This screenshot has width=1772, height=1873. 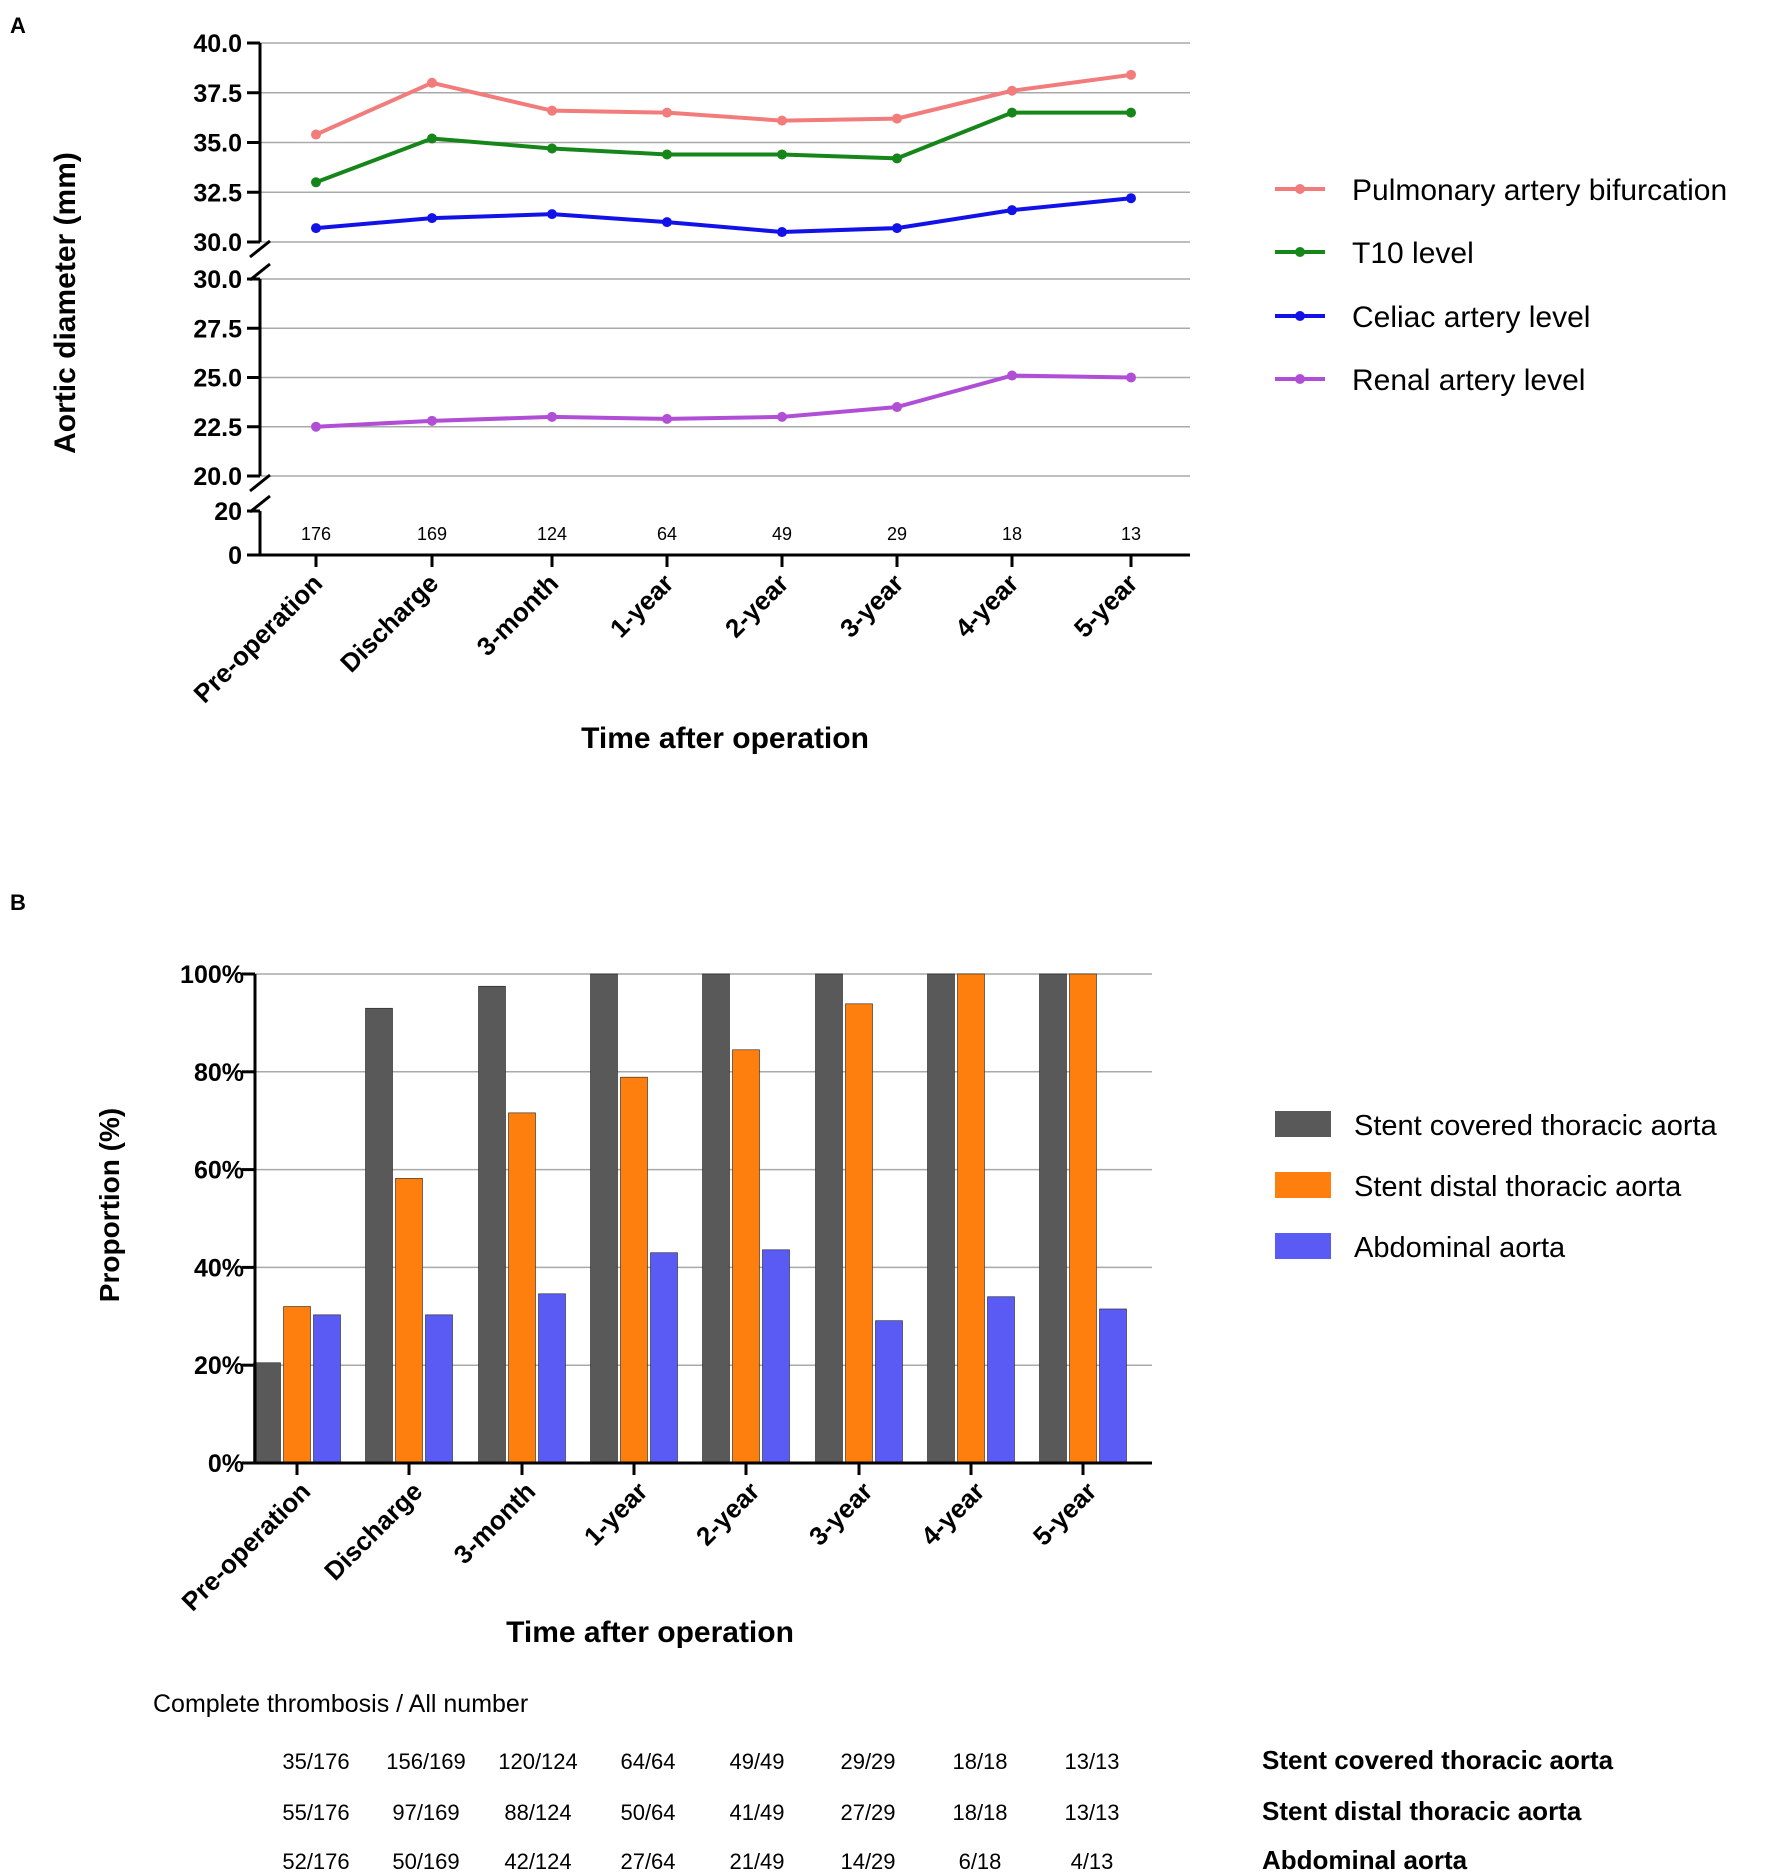 I want to click on panel-b-x-tick-label: 1-year, so click(x=615, y=1513).